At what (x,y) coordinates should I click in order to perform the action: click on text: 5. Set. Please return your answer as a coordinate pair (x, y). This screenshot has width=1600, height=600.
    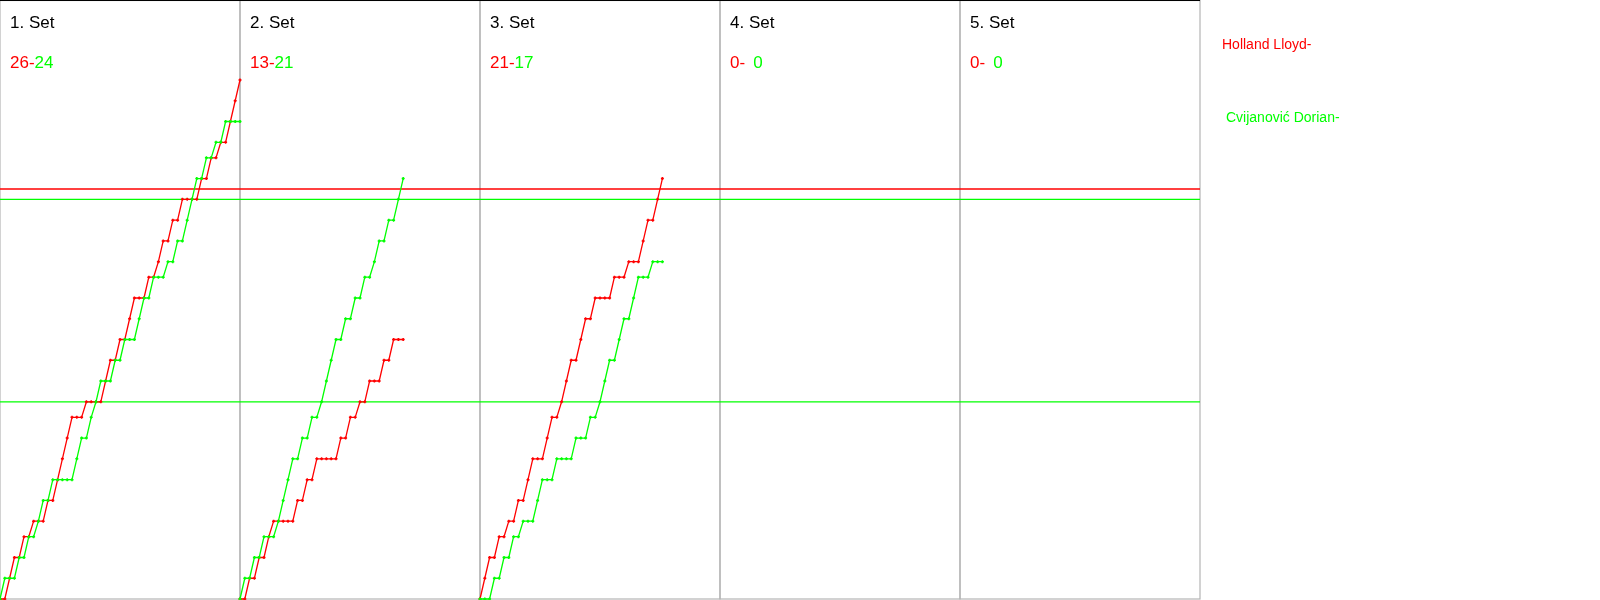
    Looking at the image, I should click on (992, 22).